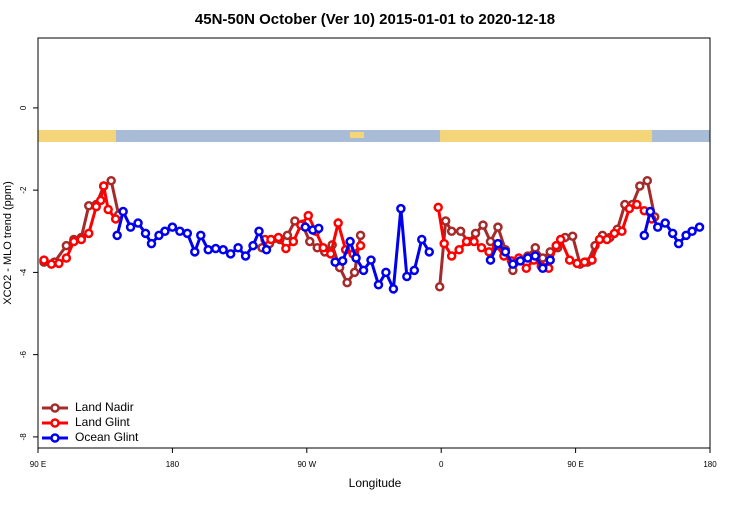 This screenshot has height=505, width=750. Describe the element at coordinates (23, 190) in the screenshot. I see `y-tick-label: -2` at that location.